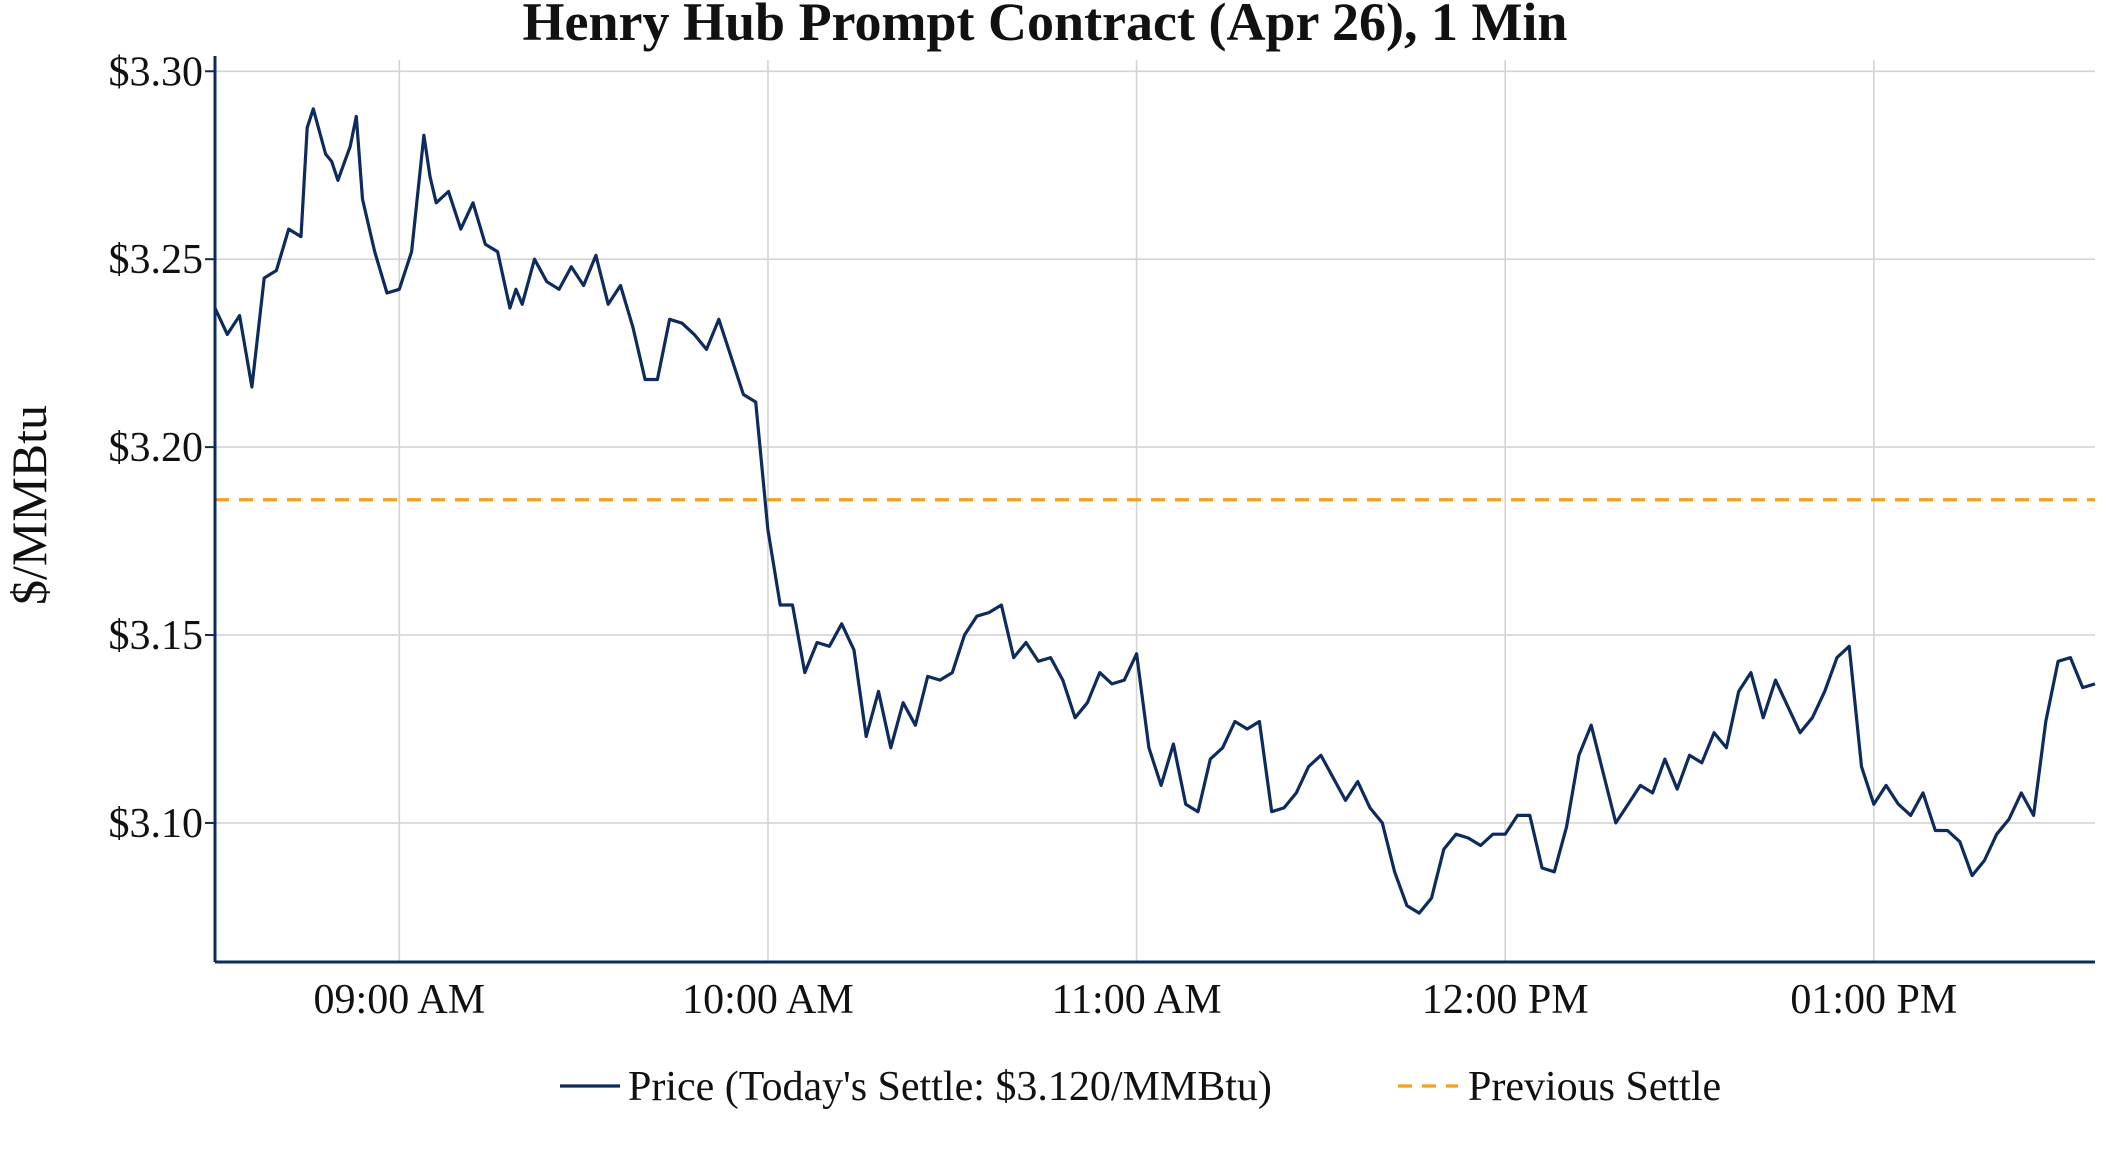 This screenshot has width=2112, height=1152. What do you see at coordinates (156, 448) in the screenshot?
I see `y-tick-label: $3.20` at bounding box center [156, 448].